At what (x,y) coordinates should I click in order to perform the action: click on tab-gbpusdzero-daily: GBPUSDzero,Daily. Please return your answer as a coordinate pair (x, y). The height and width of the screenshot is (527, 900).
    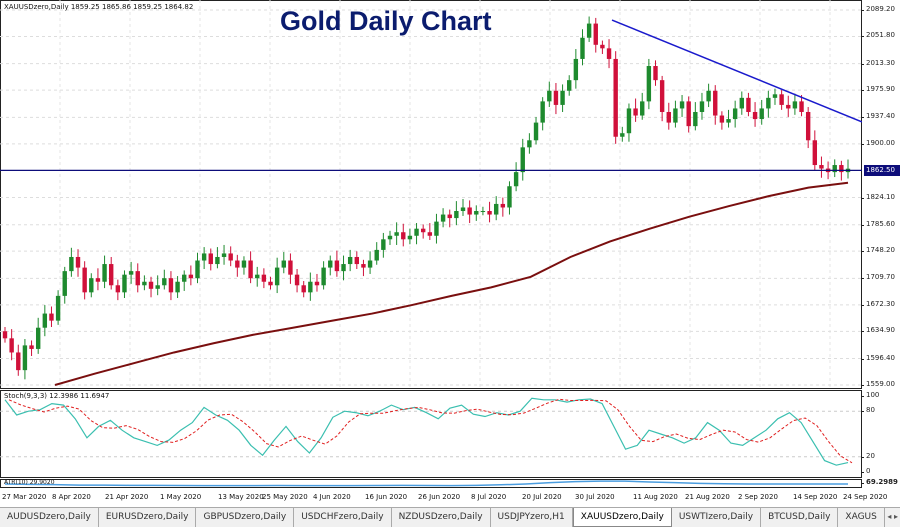
    Looking at the image, I should click on (245, 517).